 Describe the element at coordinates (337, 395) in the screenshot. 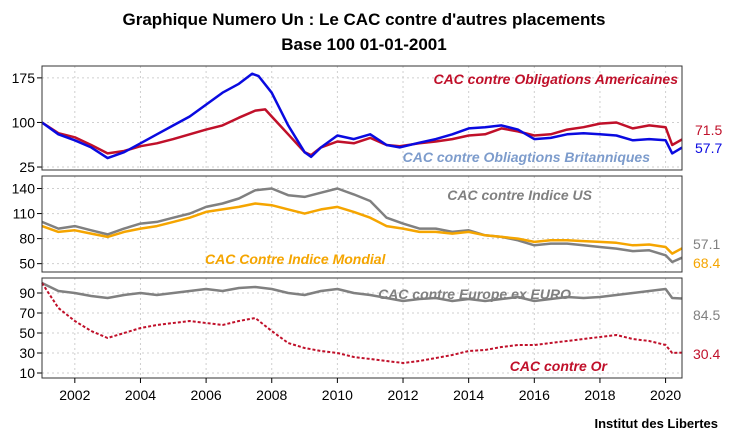

I see `x-tick-label: 2010` at that location.